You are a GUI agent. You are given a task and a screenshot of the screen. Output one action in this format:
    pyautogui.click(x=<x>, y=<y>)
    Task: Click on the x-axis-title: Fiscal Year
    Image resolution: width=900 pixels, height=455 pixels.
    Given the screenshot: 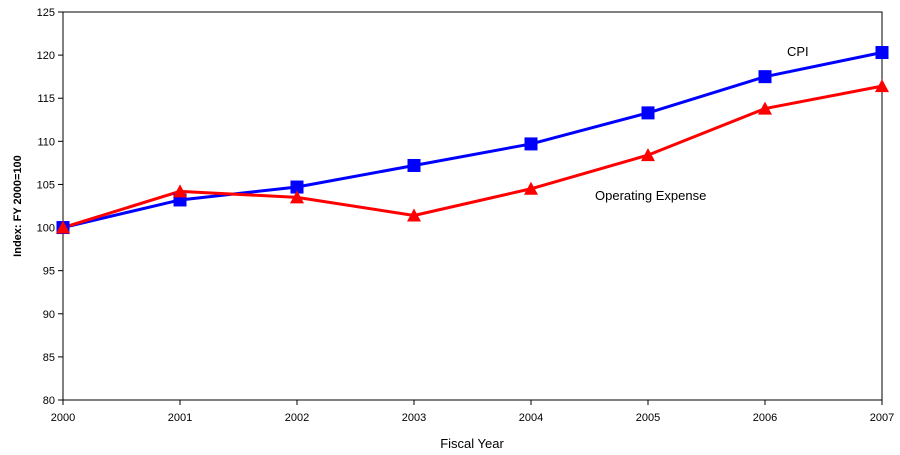 What is the action you would take?
    pyautogui.click(x=472, y=443)
    